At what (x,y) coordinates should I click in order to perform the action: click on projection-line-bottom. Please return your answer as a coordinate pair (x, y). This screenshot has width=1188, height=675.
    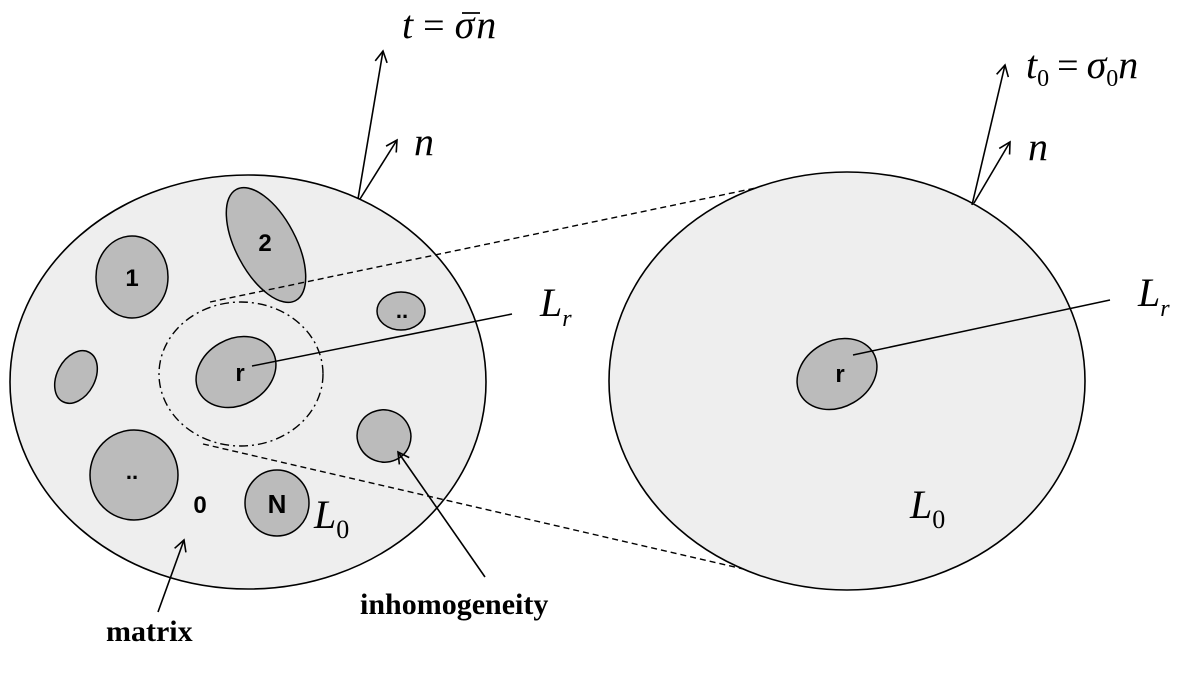
    Looking at the image, I should click on (477, 507).